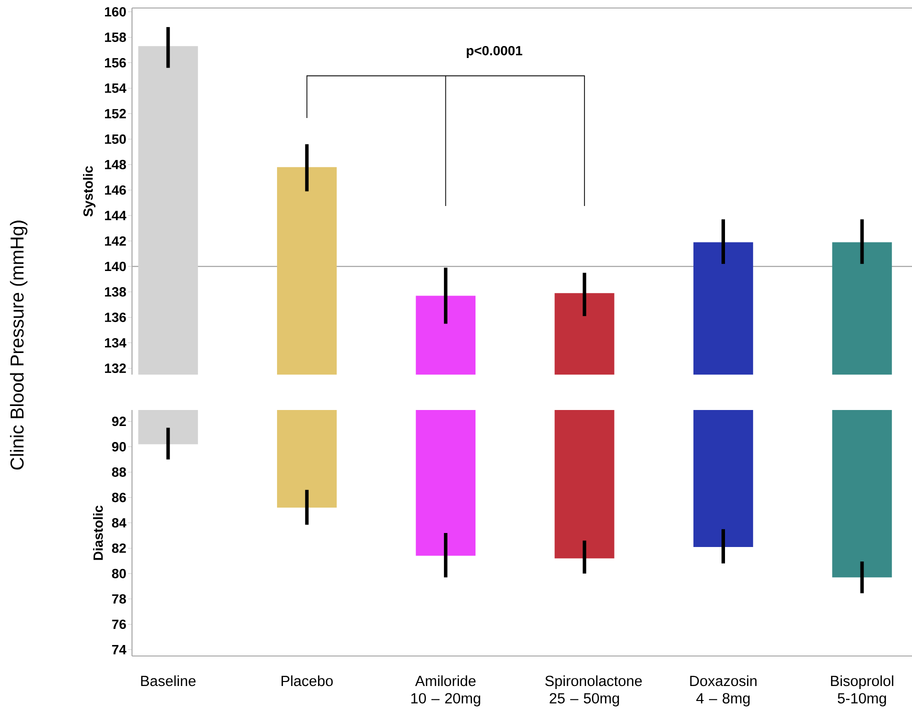 The image size is (912, 712). I want to click on x-tick-label: Spironolactone 25 – 50mg, so click(593, 690).